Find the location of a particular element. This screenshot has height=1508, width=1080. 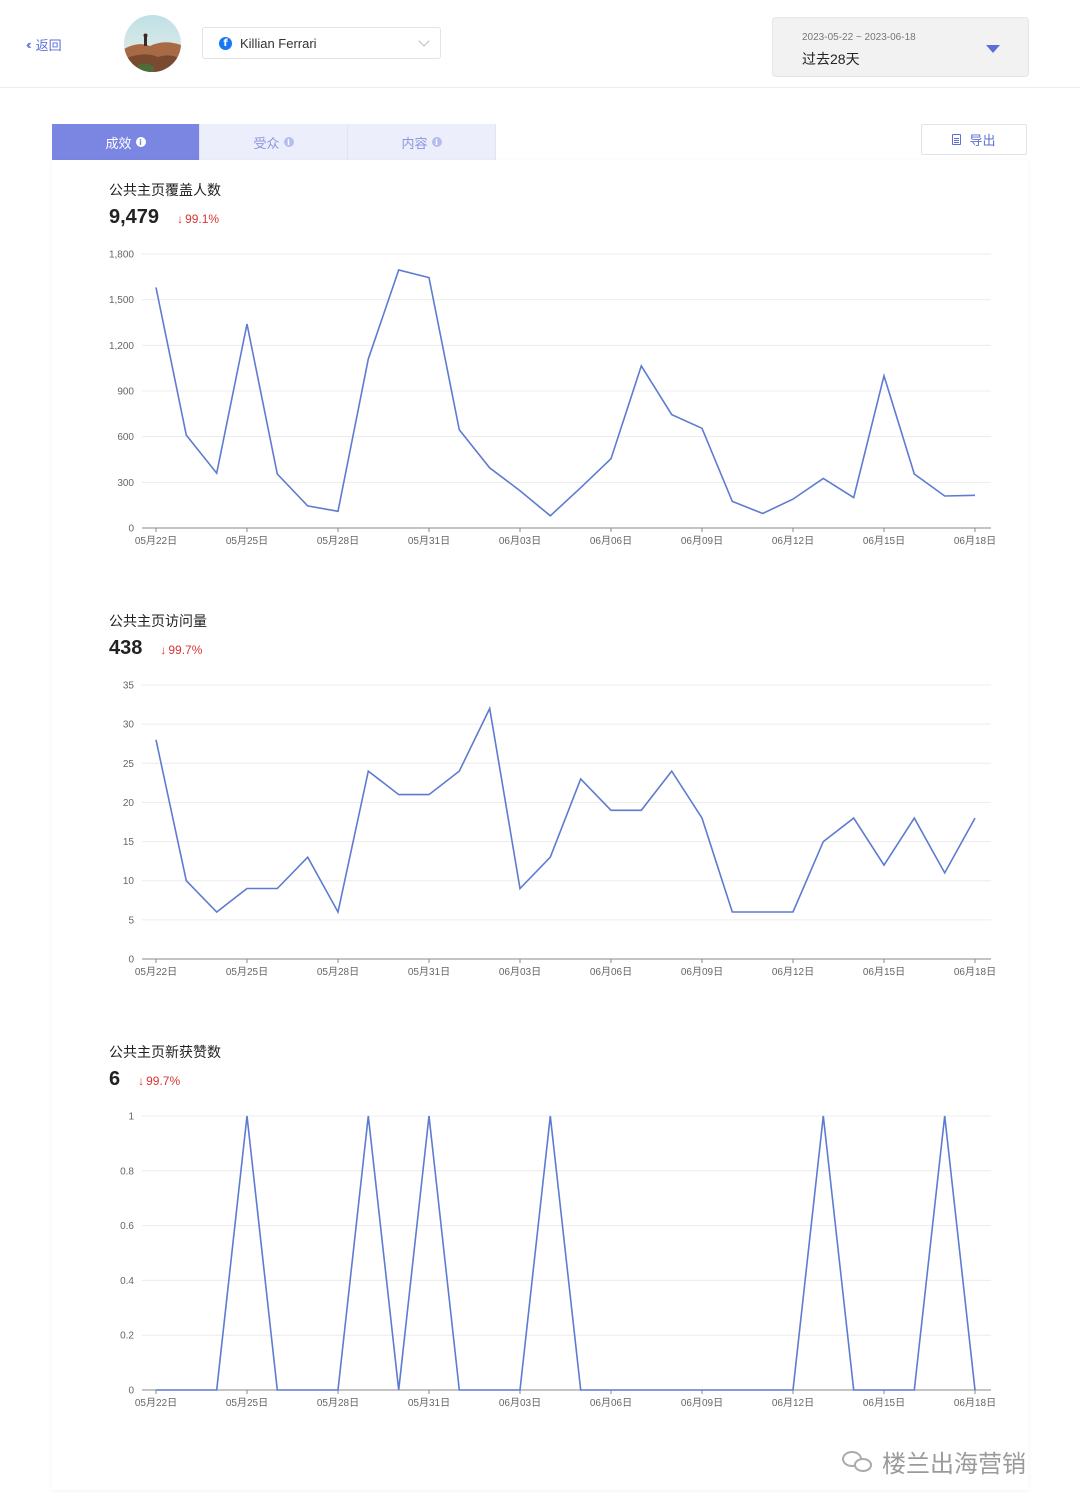

metric-change-value: 99.7% is located at coordinates (185, 650).